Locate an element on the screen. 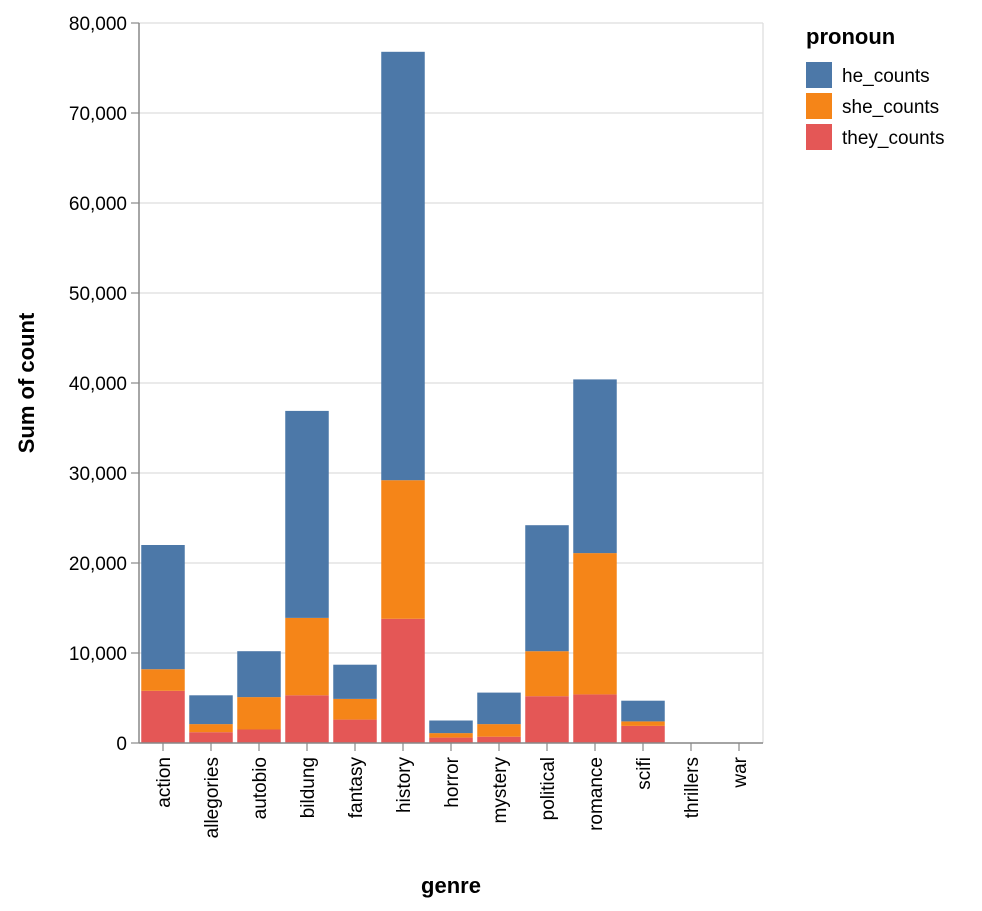 Image resolution: width=982 pixels, height=911 pixels. legend-label-she_counts: she_counts is located at coordinates (890, 107).